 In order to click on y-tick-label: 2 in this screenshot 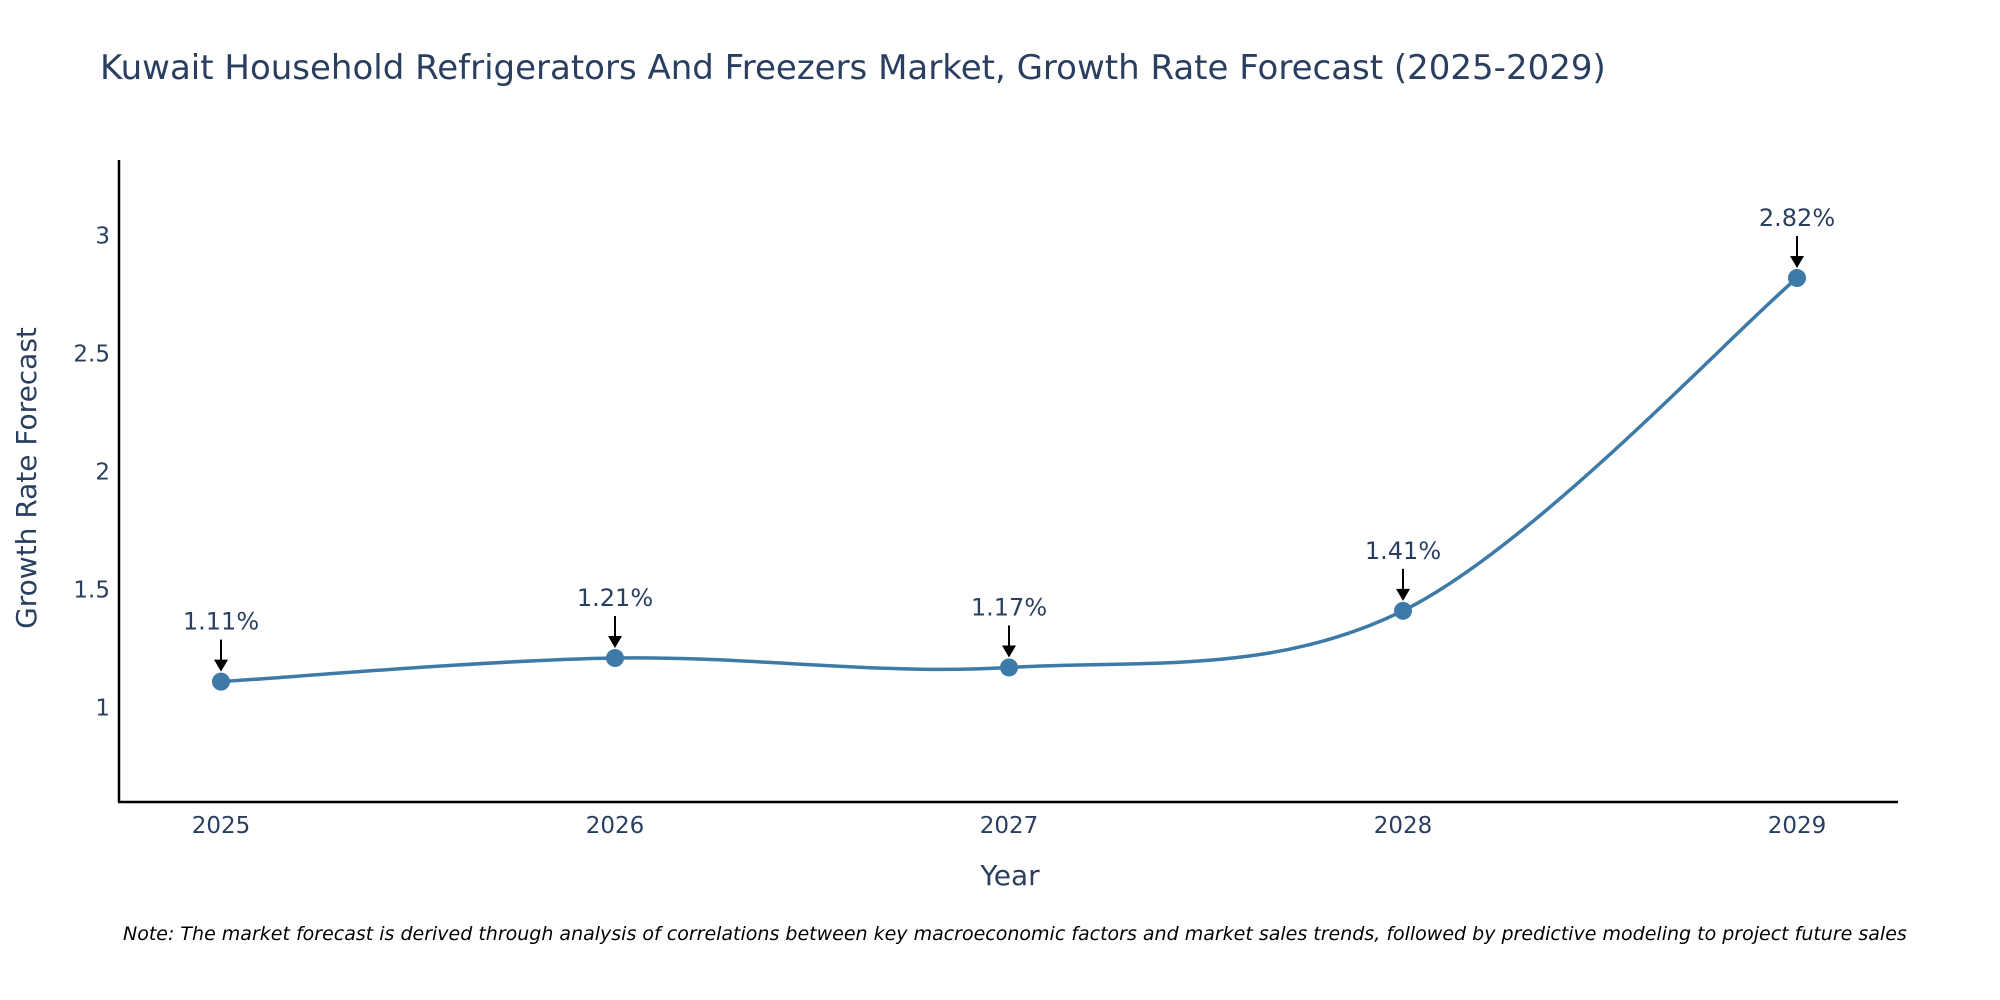, I will do `click(102, 473)`.